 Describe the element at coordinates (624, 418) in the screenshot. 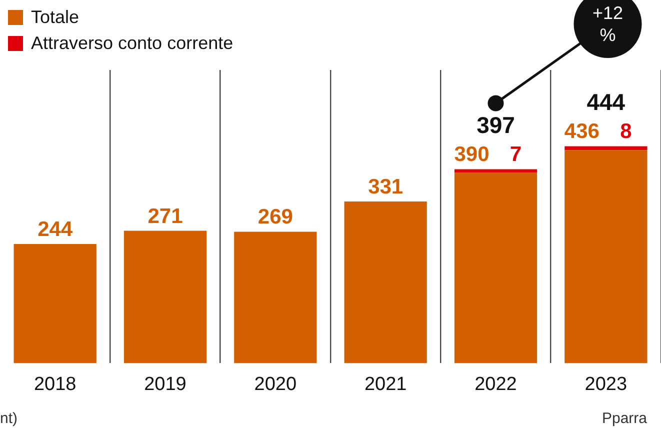

I see `text: Pparra` at that location.